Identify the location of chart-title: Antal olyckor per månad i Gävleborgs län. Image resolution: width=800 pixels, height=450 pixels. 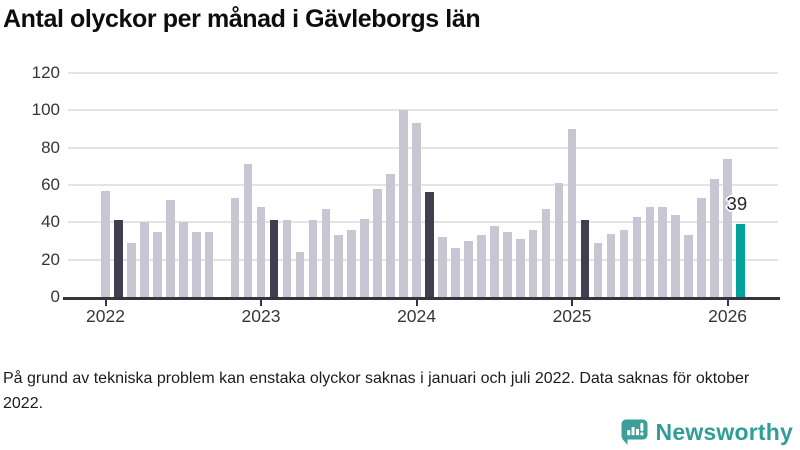
(242, 19).